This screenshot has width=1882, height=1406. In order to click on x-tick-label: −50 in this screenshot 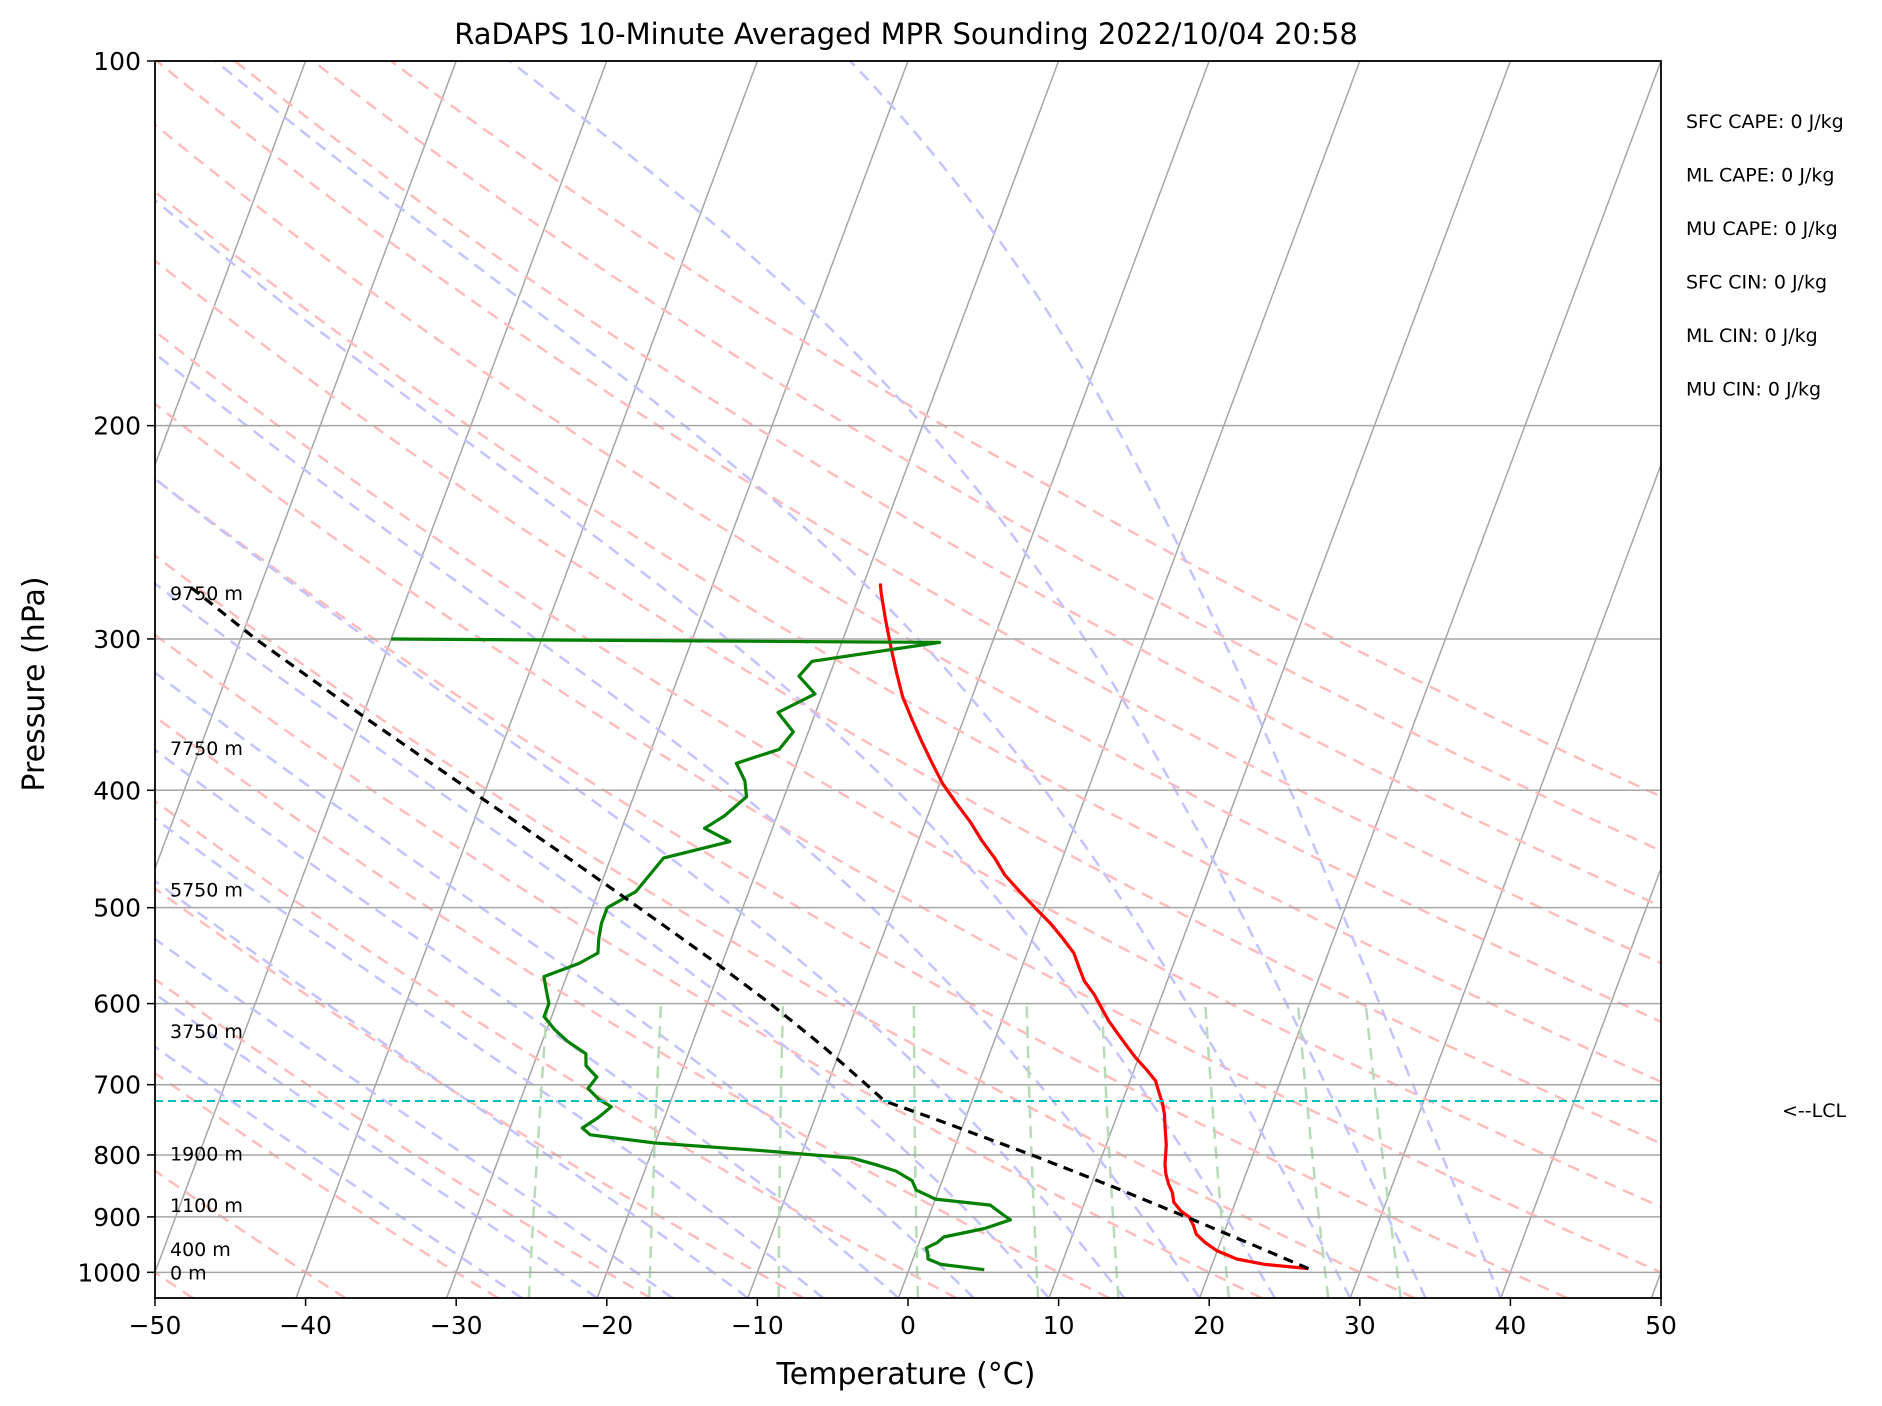, I will do `click(155, 1325)`.